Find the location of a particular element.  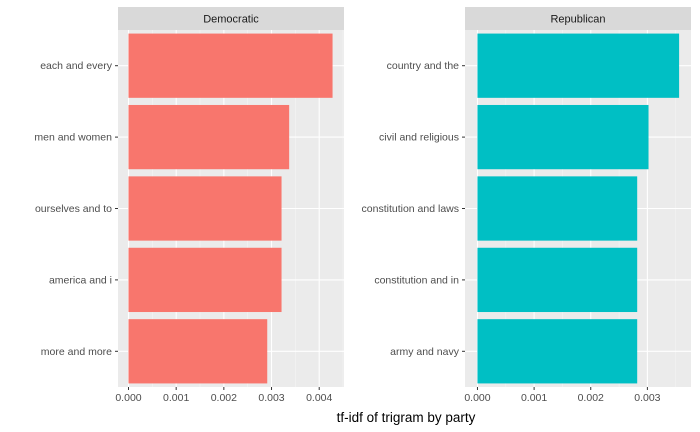

y-tick-label: more and more is located at coordinates (76, 352).